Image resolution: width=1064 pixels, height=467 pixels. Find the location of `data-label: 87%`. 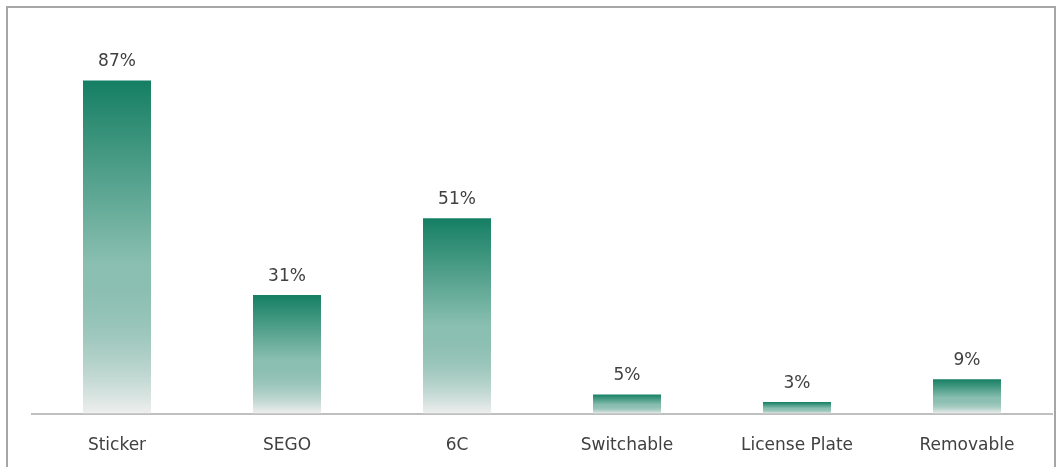

data-label: 87% is located at coordinates (117, 60).